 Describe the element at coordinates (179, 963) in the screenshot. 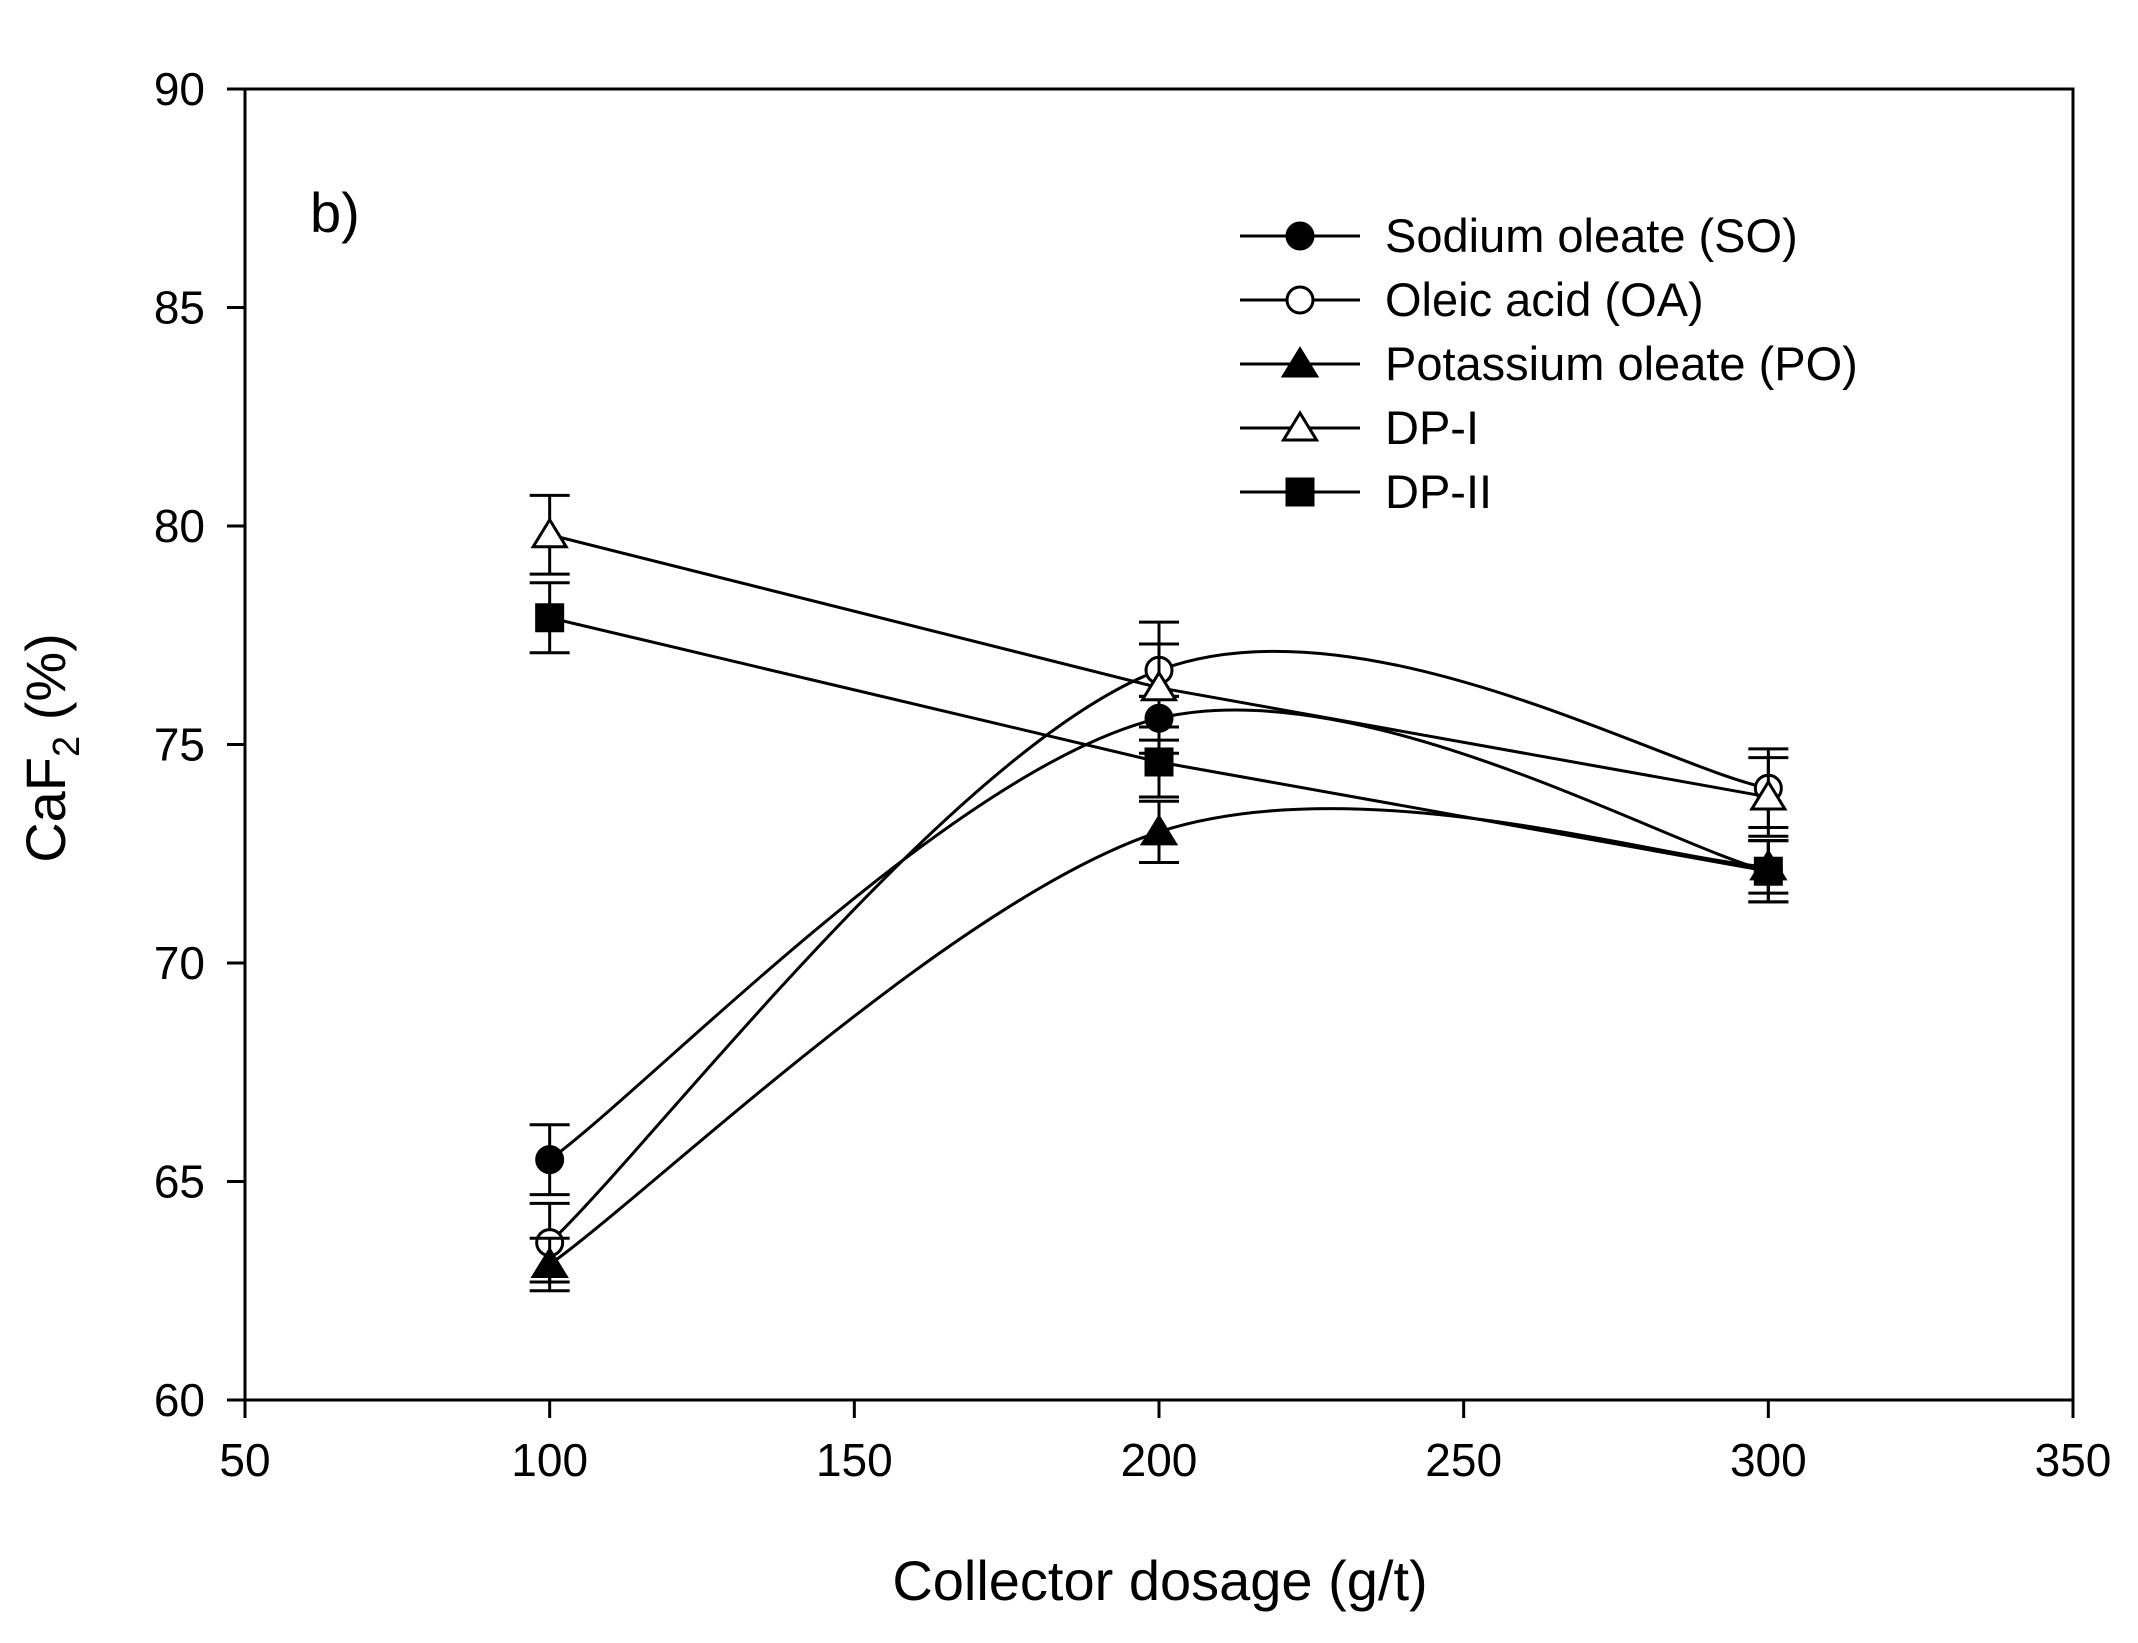

I see `y-tick-label: 70` at that location.